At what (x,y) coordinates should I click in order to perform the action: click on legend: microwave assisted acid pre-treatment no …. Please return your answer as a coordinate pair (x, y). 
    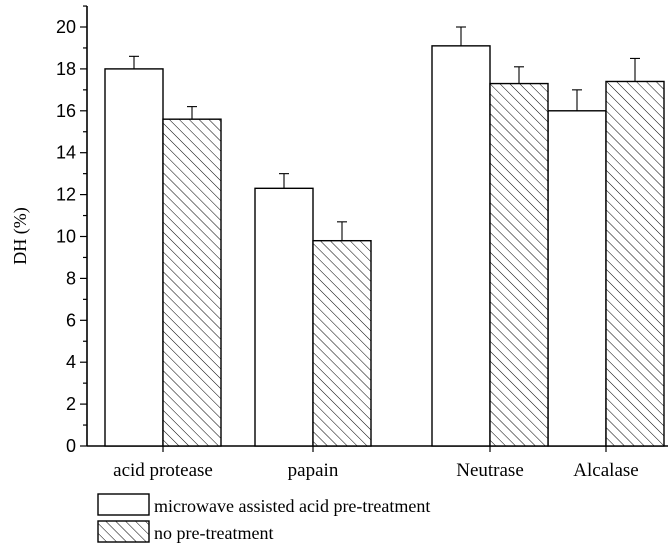
    Looking at the image, I should click on (263, 518).